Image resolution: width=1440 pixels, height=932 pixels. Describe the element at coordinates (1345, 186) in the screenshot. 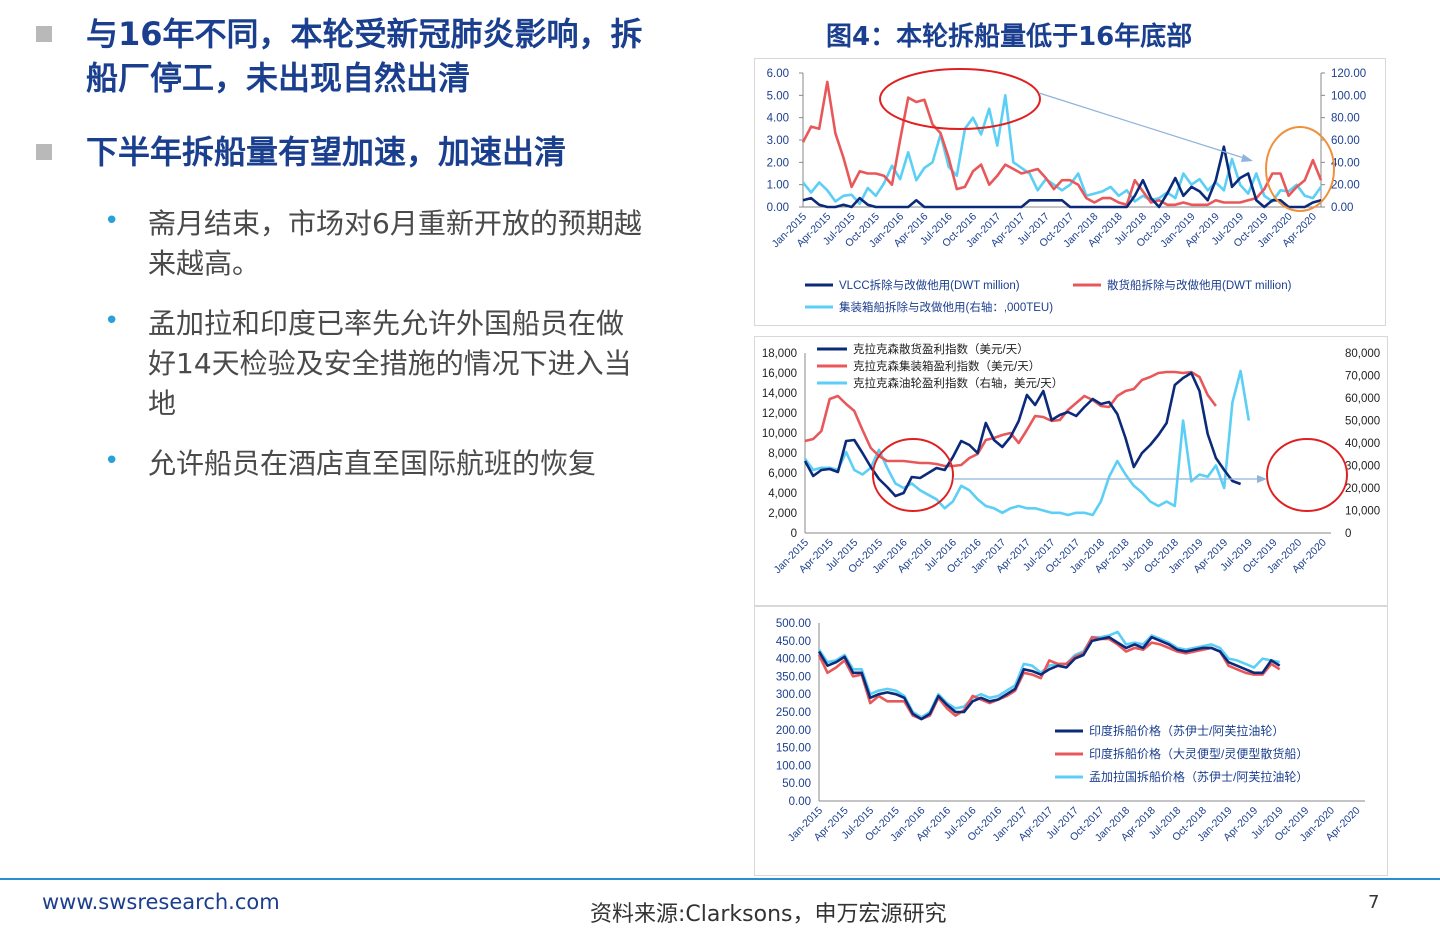

I see `y-right-tick-label: 20.00` at that location.